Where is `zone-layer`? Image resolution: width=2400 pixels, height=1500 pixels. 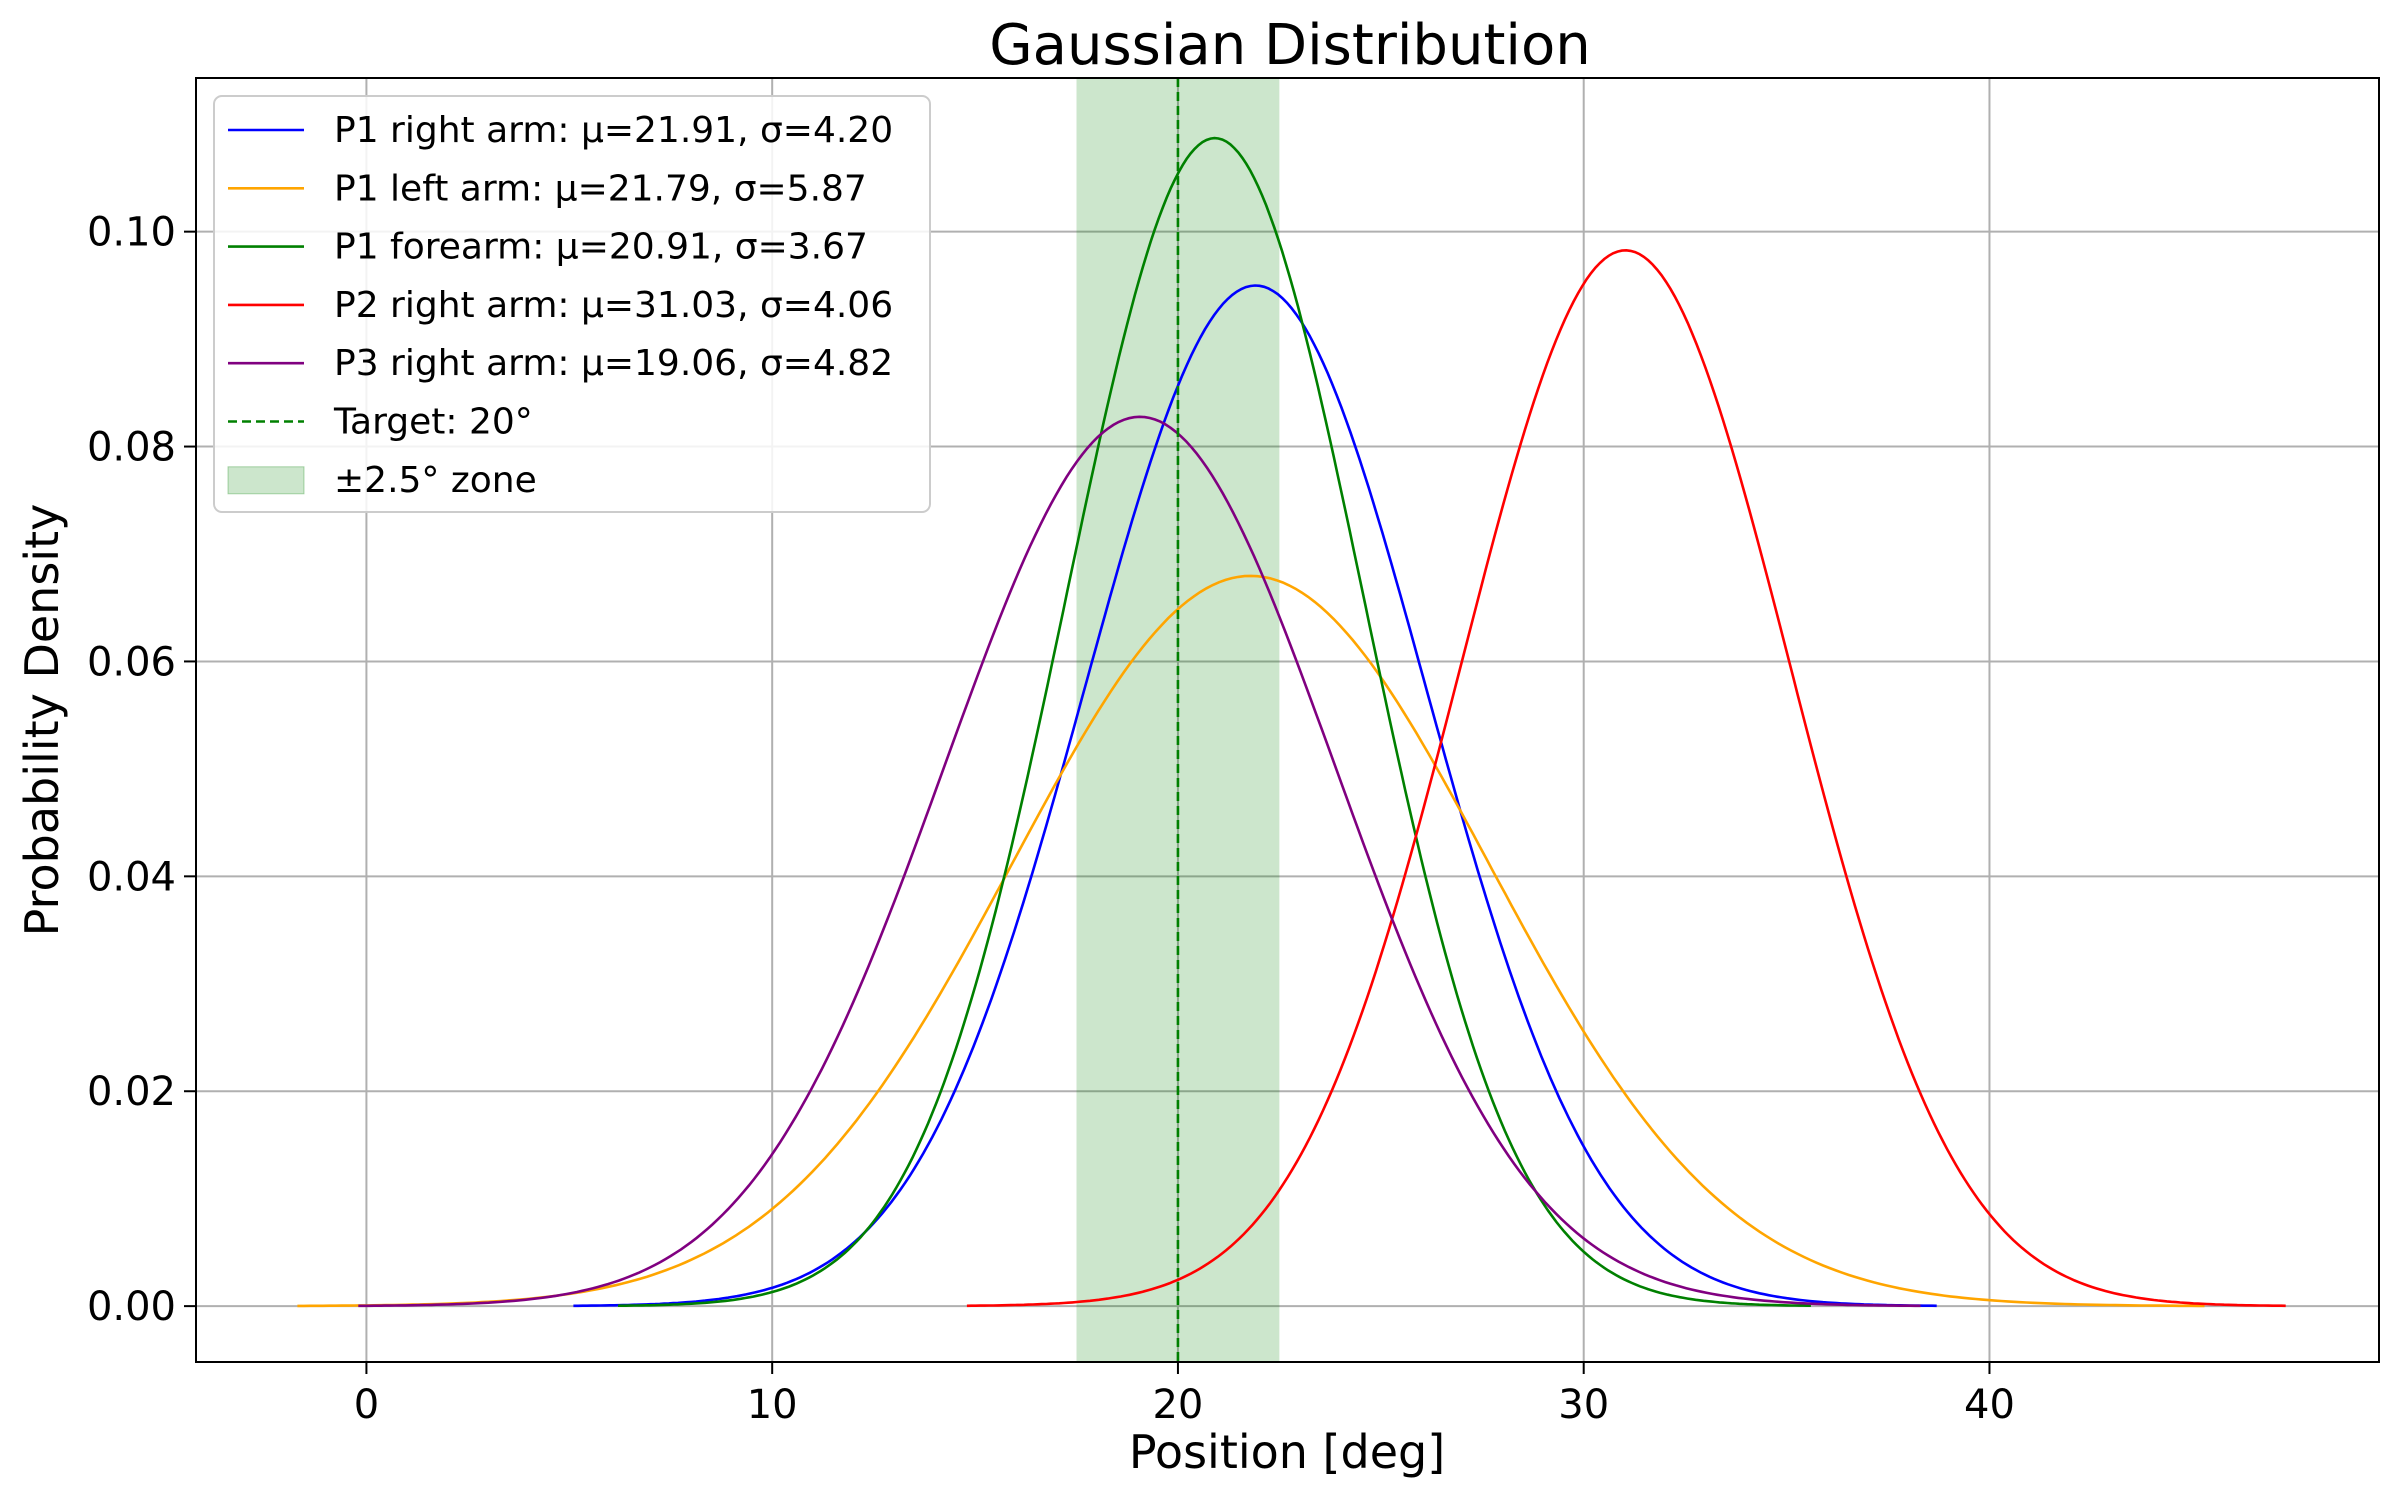
zone-layer is located at coordinates (1178, 720).